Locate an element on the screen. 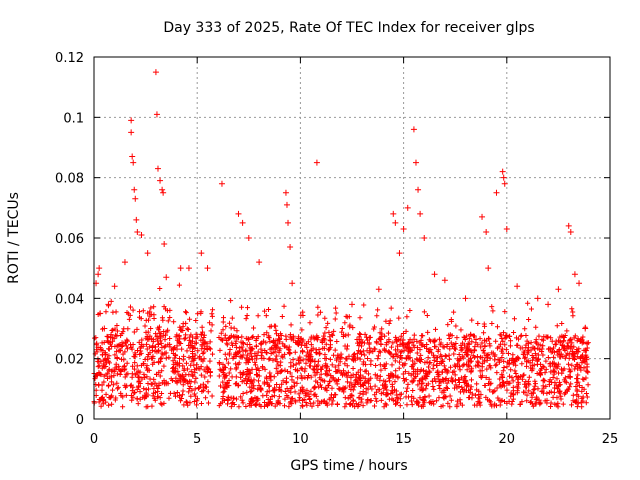 The width and height of the screenshot is (640, 480). x-tick-label: 5 is located at coordinates (197, 439).